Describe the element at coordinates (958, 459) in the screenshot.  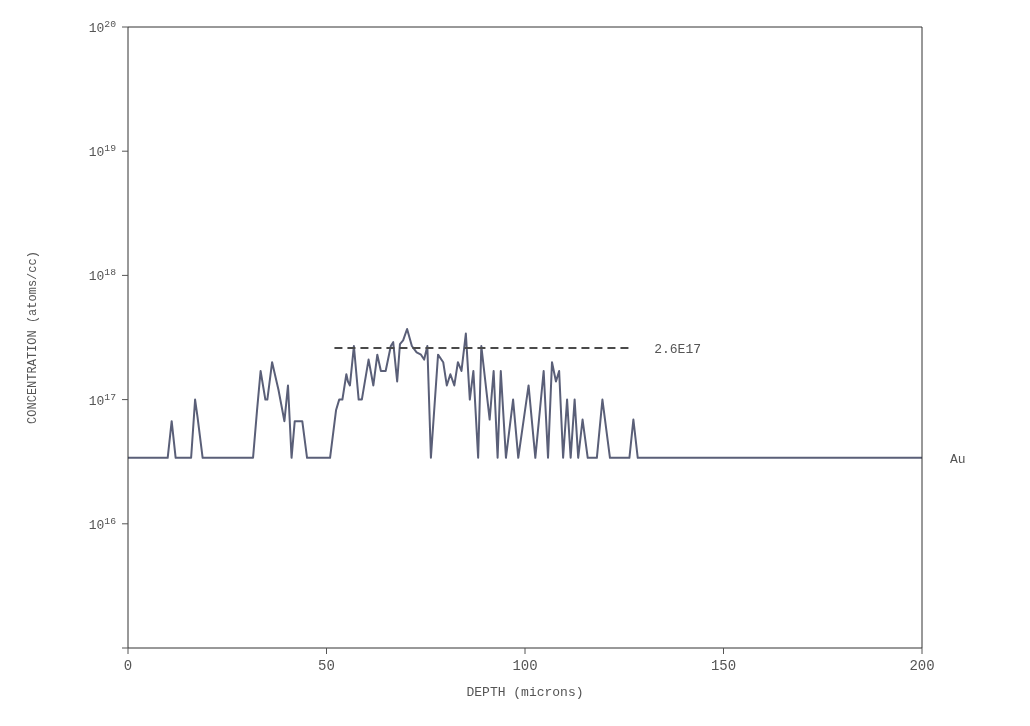
I see `text: Au` at that location.